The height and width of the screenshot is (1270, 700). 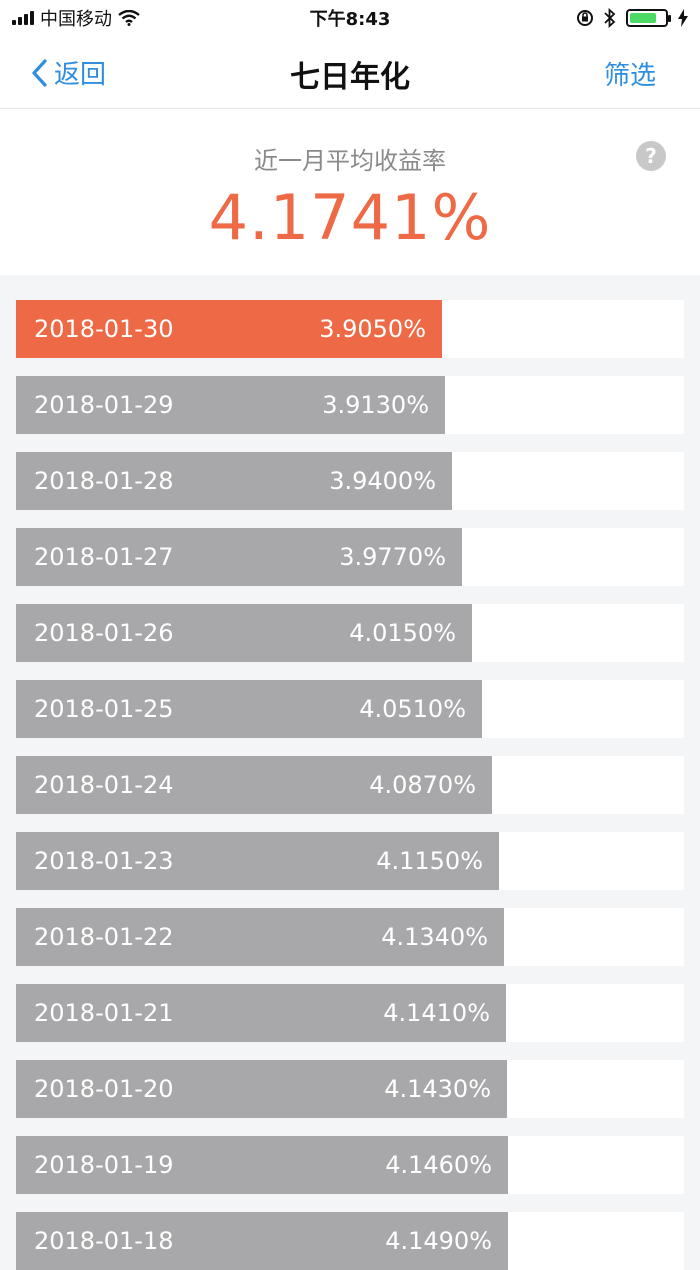 I want to click on row-rate: 4.1410%, so click(x=436, y=1013).